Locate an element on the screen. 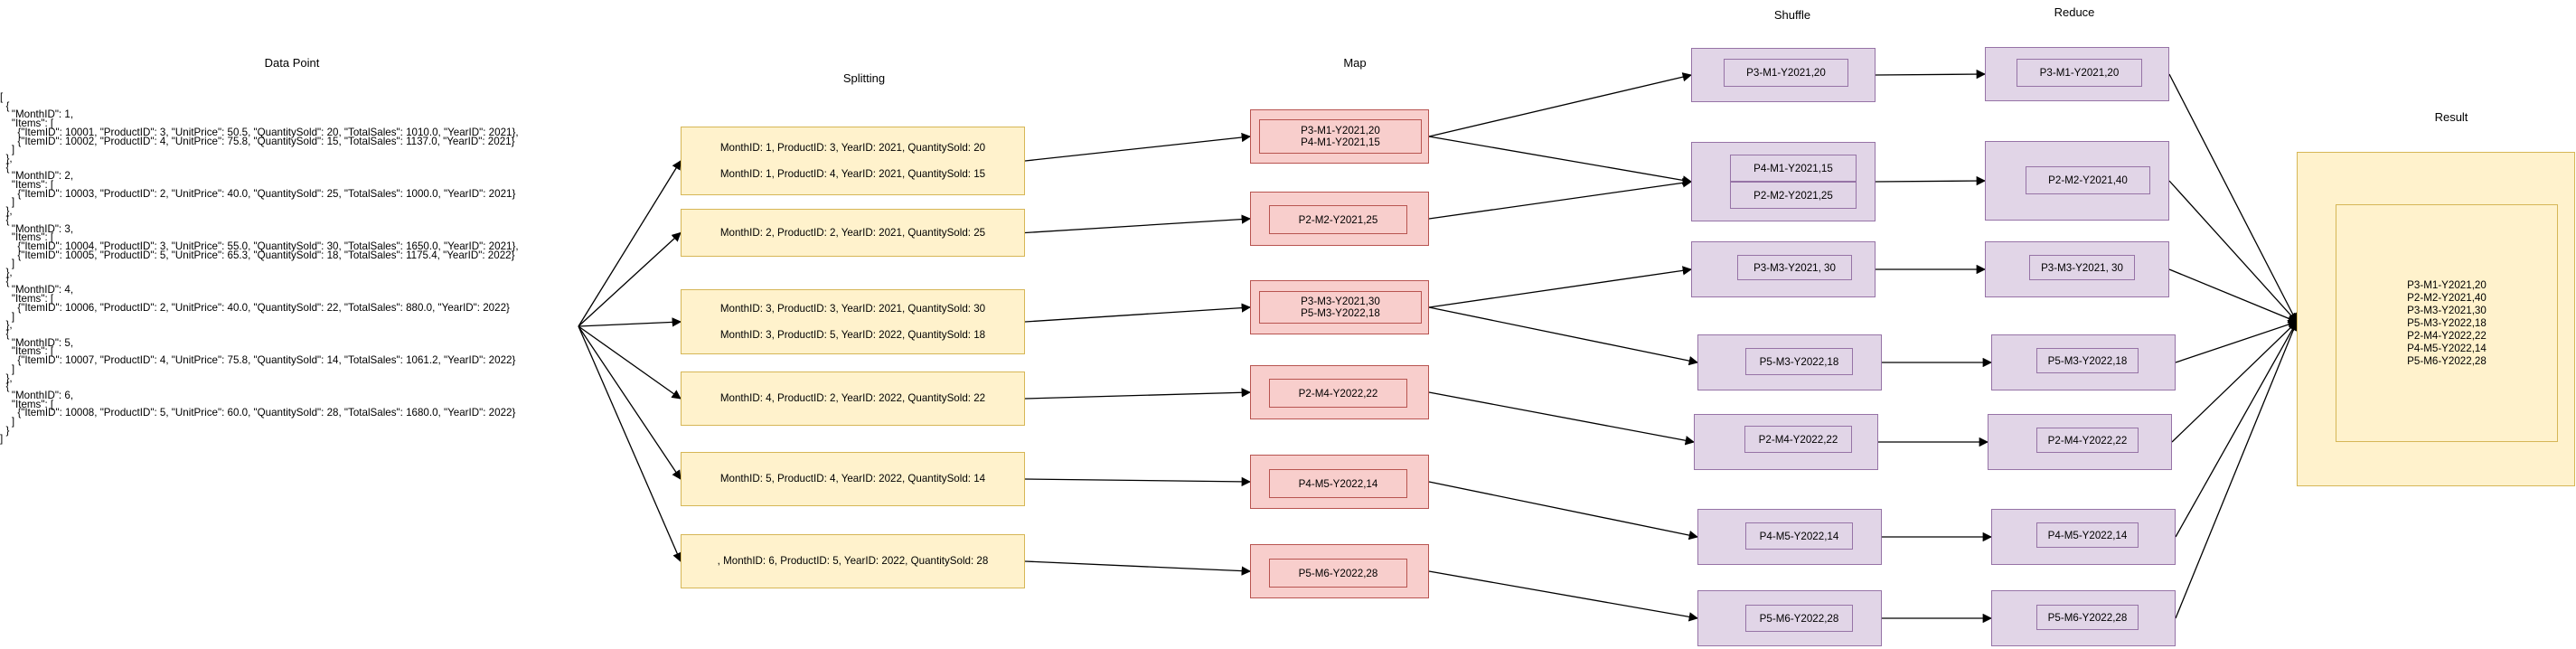  shuffle-node: P2-M4-Y2022,22 is located at coordinates (1786, 442).